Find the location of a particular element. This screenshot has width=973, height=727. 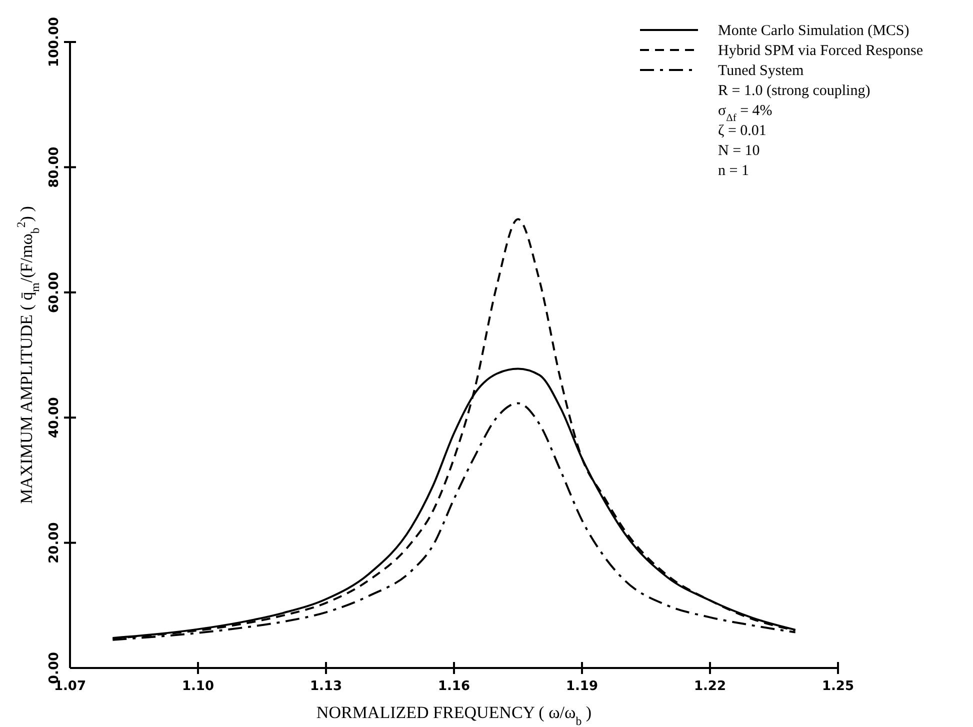

y-tick-label: 60.00 is located at coordinates (54, 292).